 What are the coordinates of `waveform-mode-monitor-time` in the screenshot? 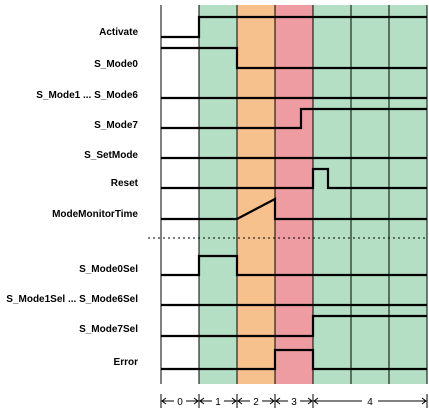 It's located at (294, 209).